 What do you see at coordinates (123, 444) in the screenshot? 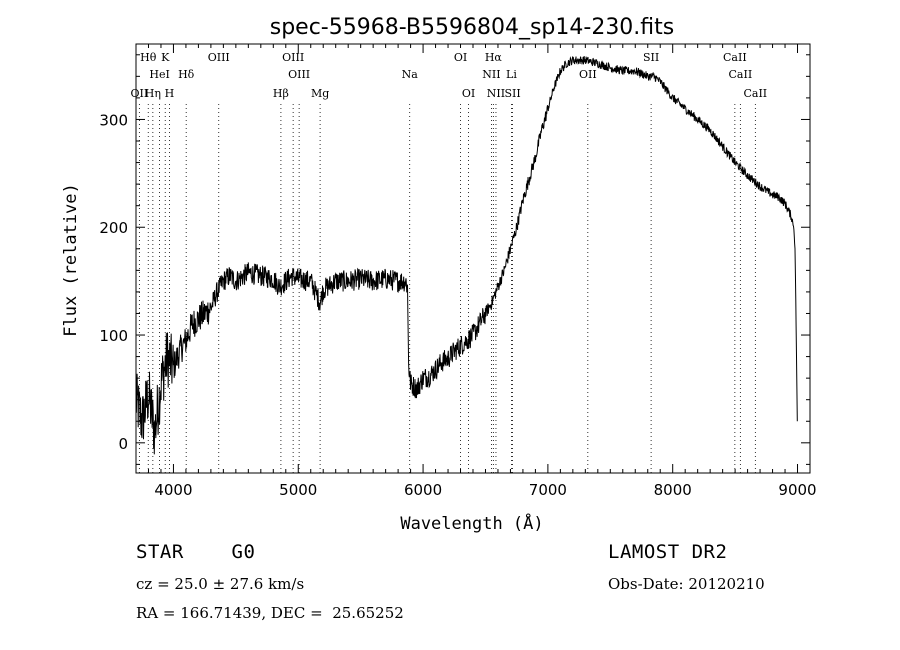
I see `y-tick-label: 0` at bounding box center [123, 444].